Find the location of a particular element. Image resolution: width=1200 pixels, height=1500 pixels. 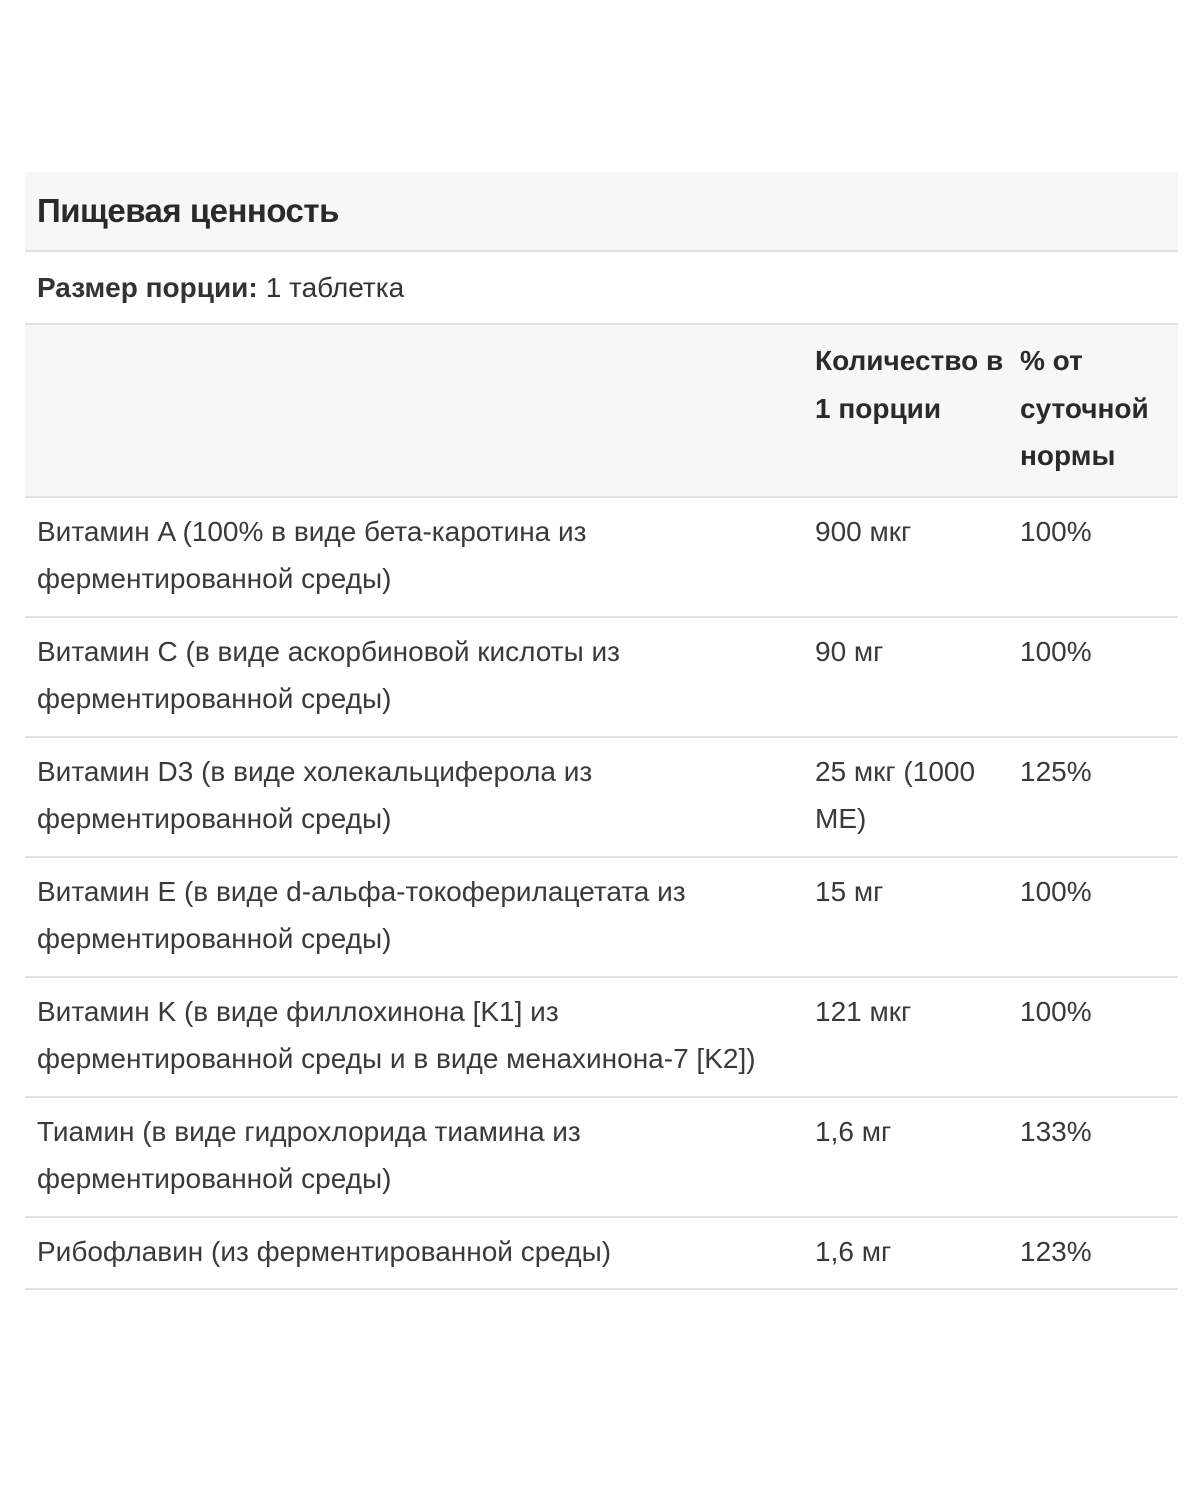

nutrient-daily-value: 123% is located at coordinates (1093, 1253).